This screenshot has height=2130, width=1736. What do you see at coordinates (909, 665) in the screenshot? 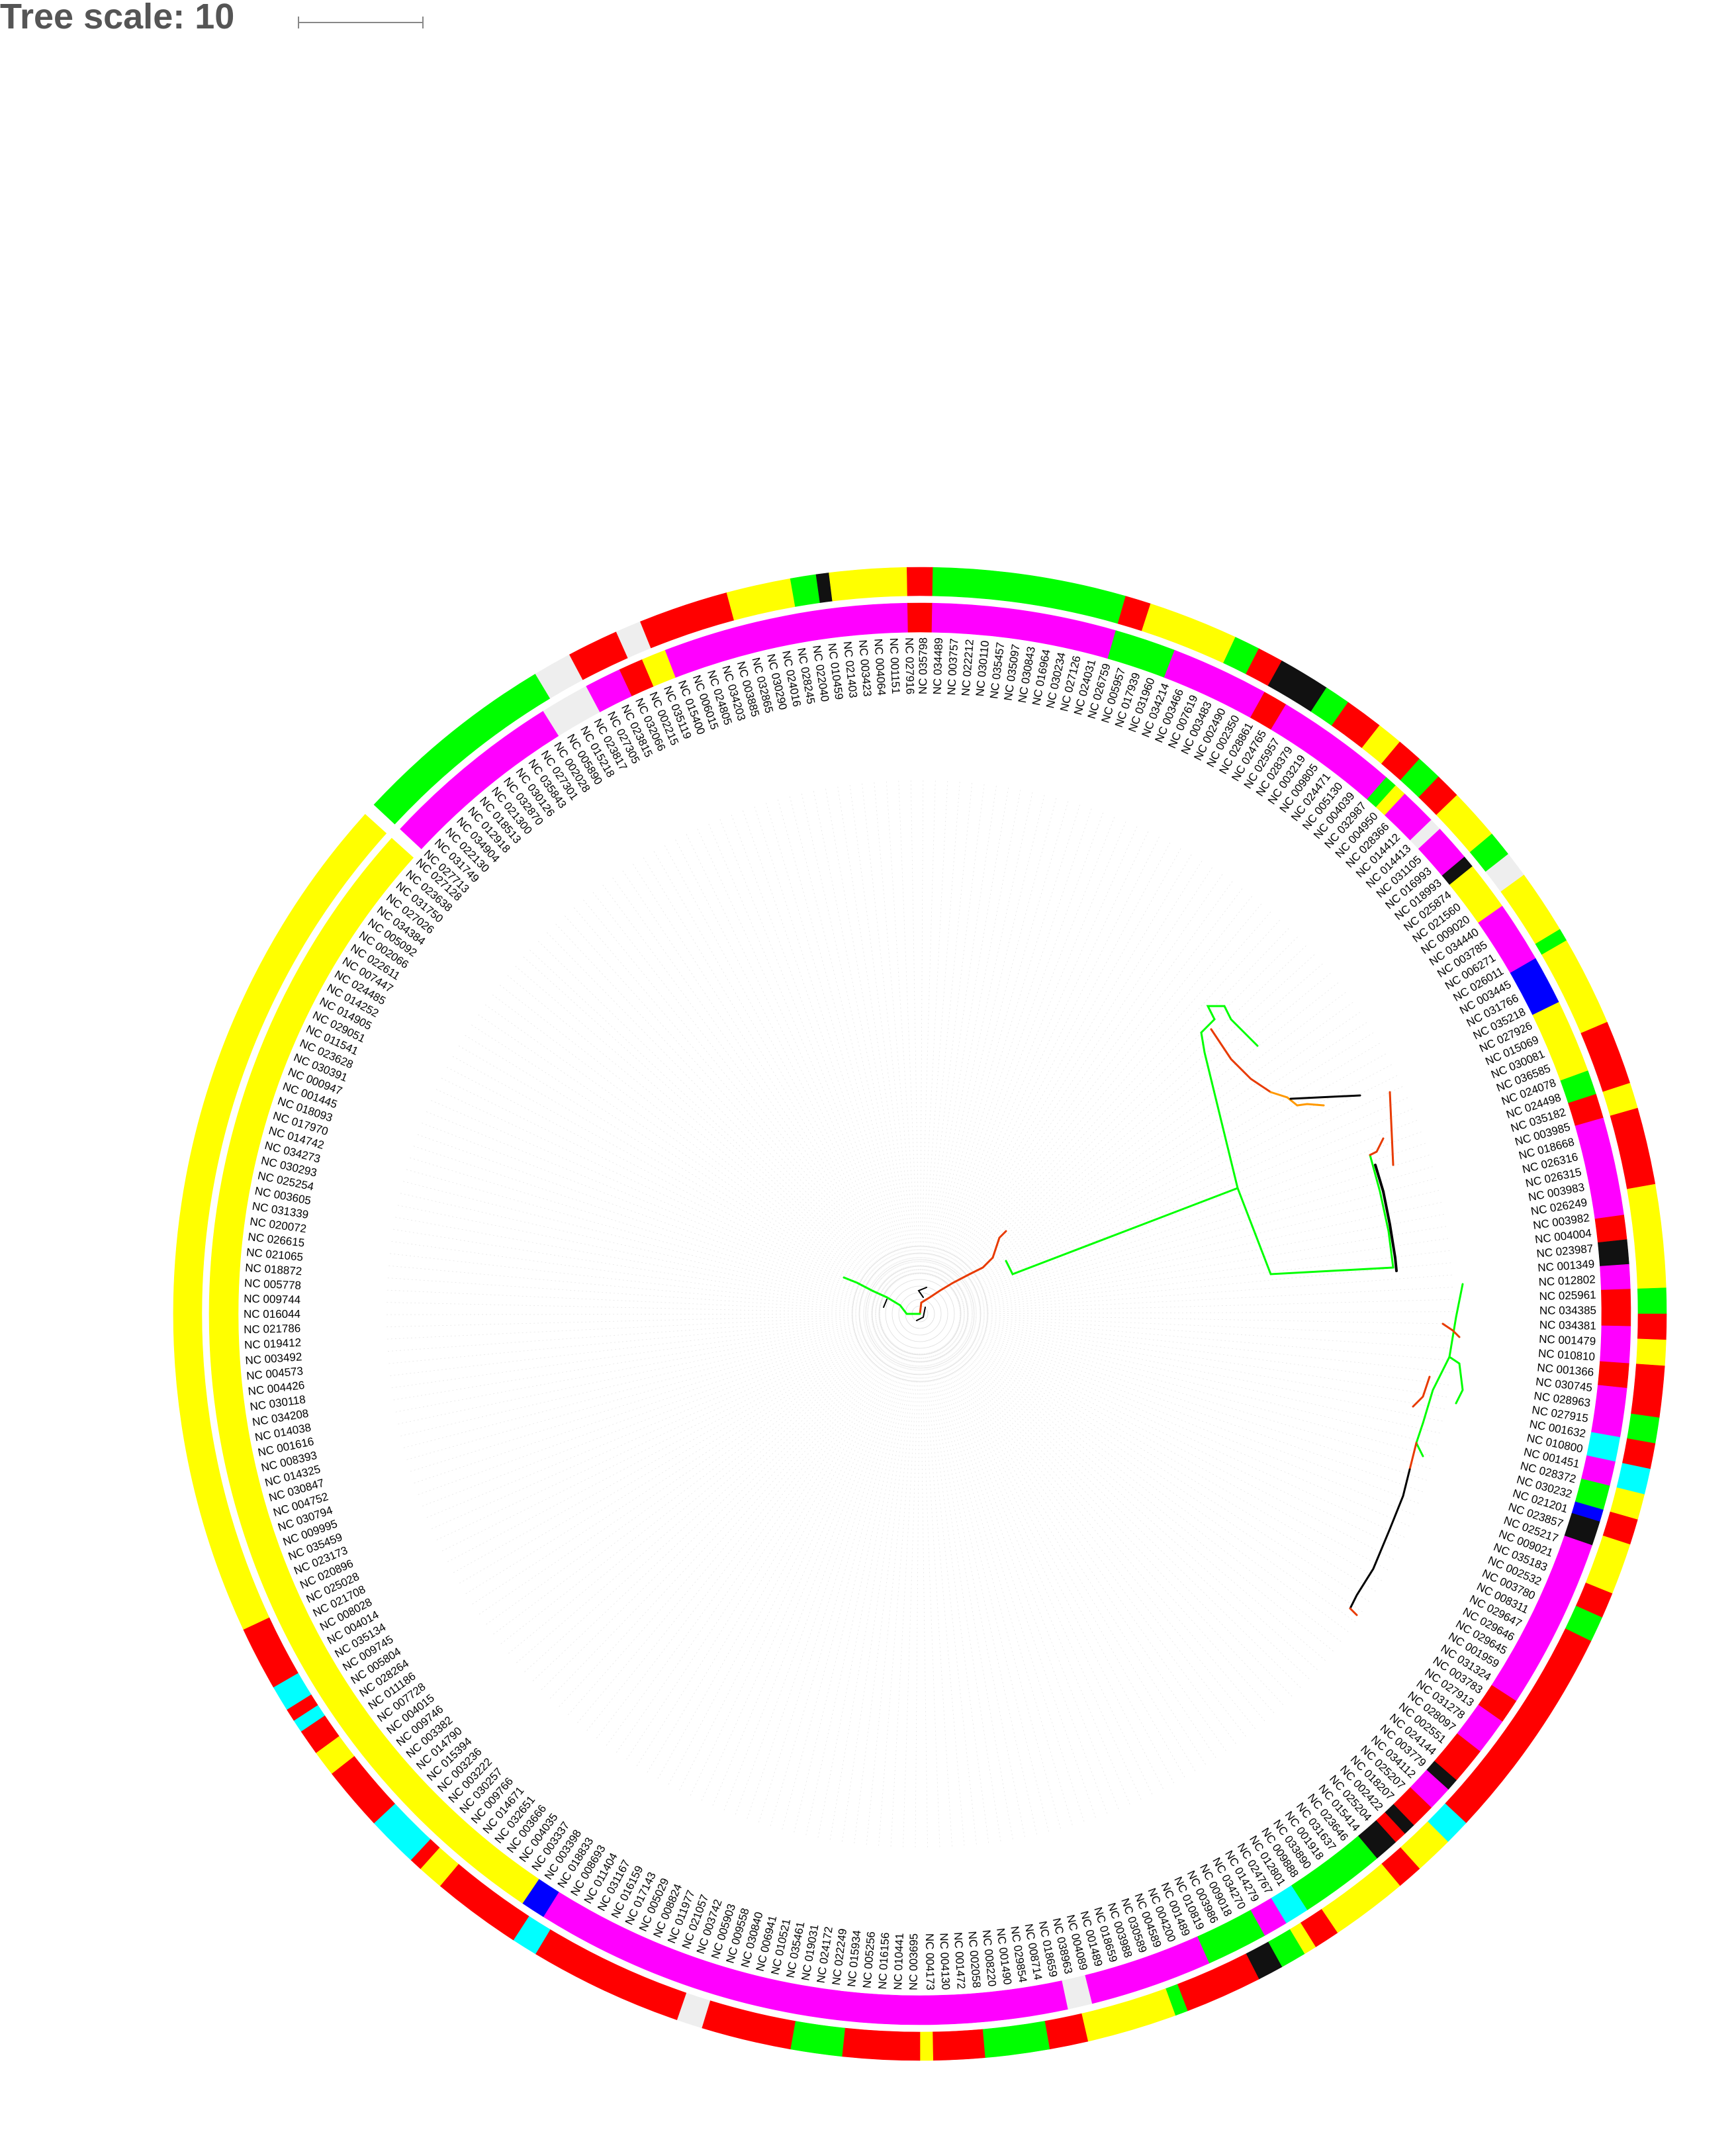
I see `leaf-label: NC 027916` at bounding box center [909, 665].